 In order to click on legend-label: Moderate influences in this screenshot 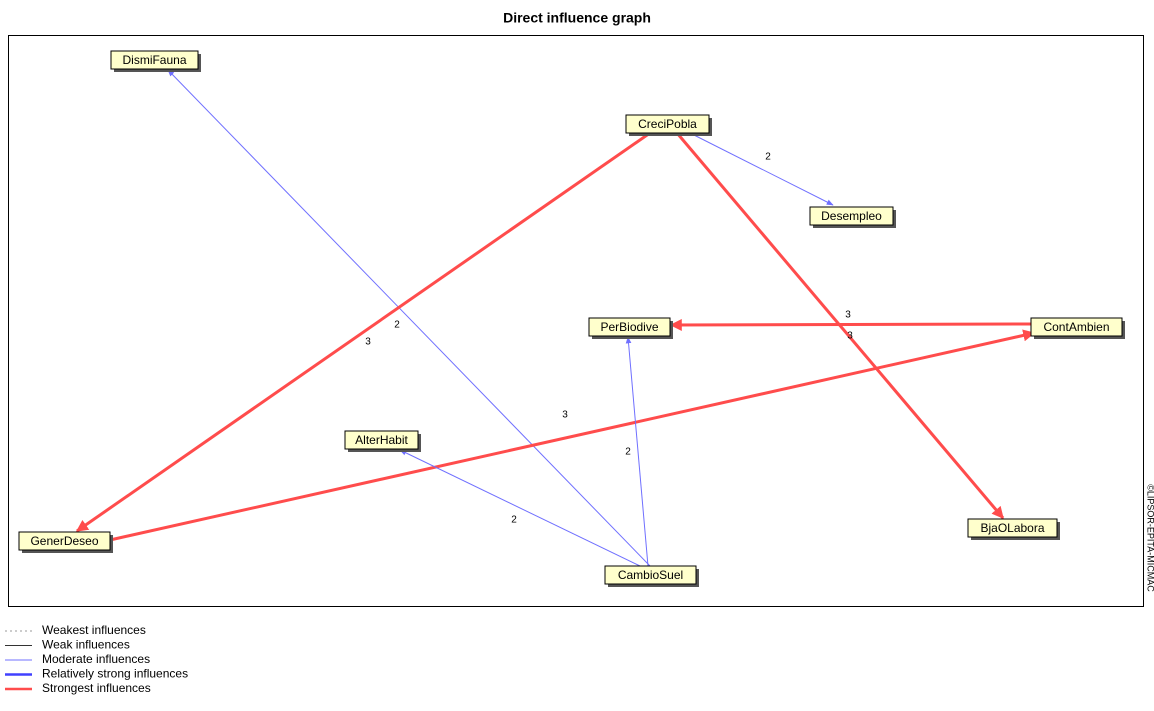, I will do `click(96, 659)`.